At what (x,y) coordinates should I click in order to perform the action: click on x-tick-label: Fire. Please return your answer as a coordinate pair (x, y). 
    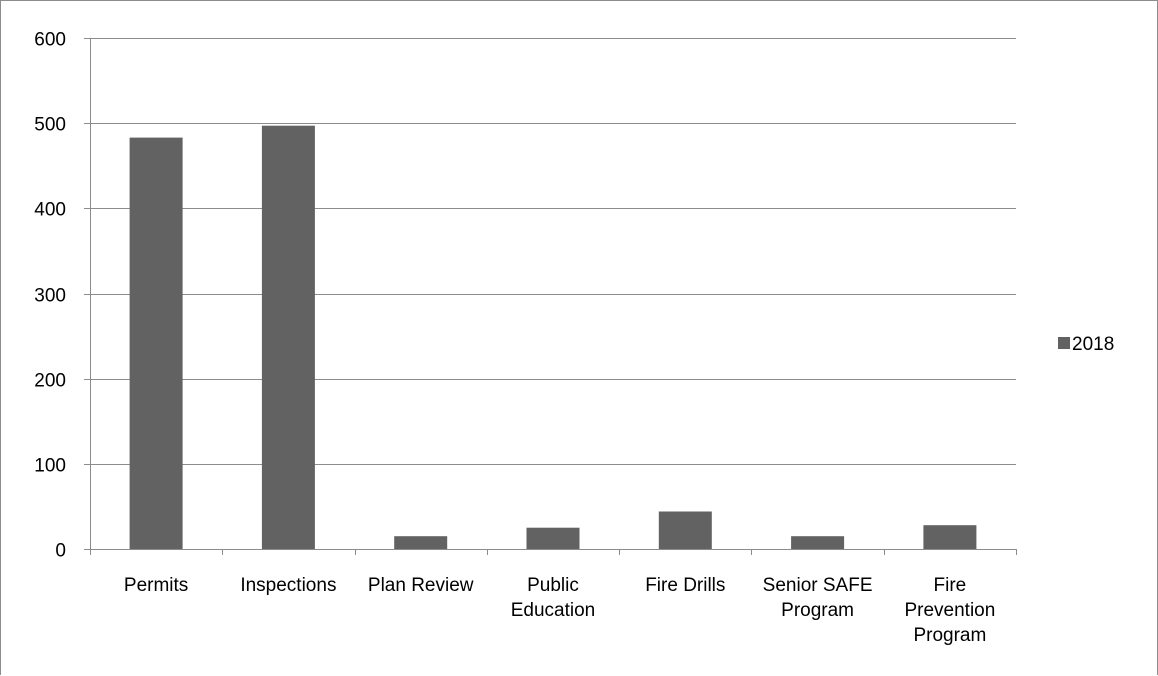
    Looking at the image, I should click on (950, 585).